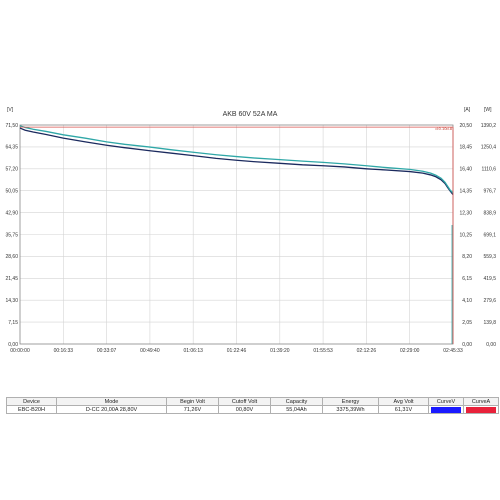  What do you see at coordinates (11, 126) in the screenshot?
I see `y-left-tick-label: 71,50` at bounding box center [11, 126].